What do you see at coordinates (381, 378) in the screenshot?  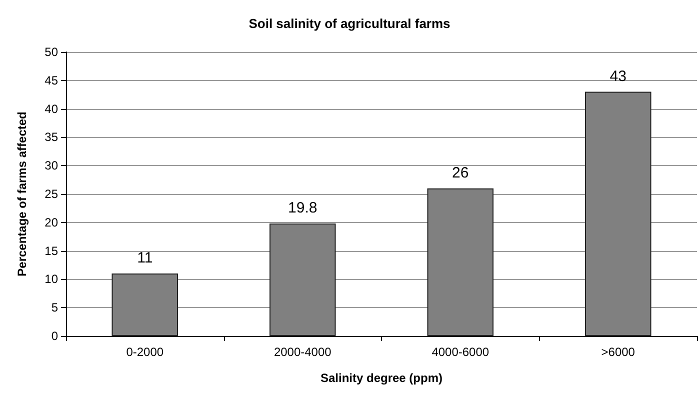 I see `x-axis-title: Salinity degree (ppm)` at bounding box center [381, 378].